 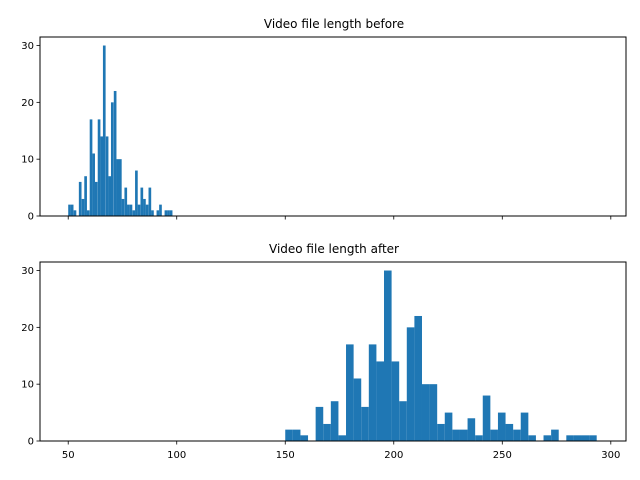 What do you see at coordinates (502, 455) in the screenshot?
I see `x-tick-label: 250` at bounding box center [502, 455].